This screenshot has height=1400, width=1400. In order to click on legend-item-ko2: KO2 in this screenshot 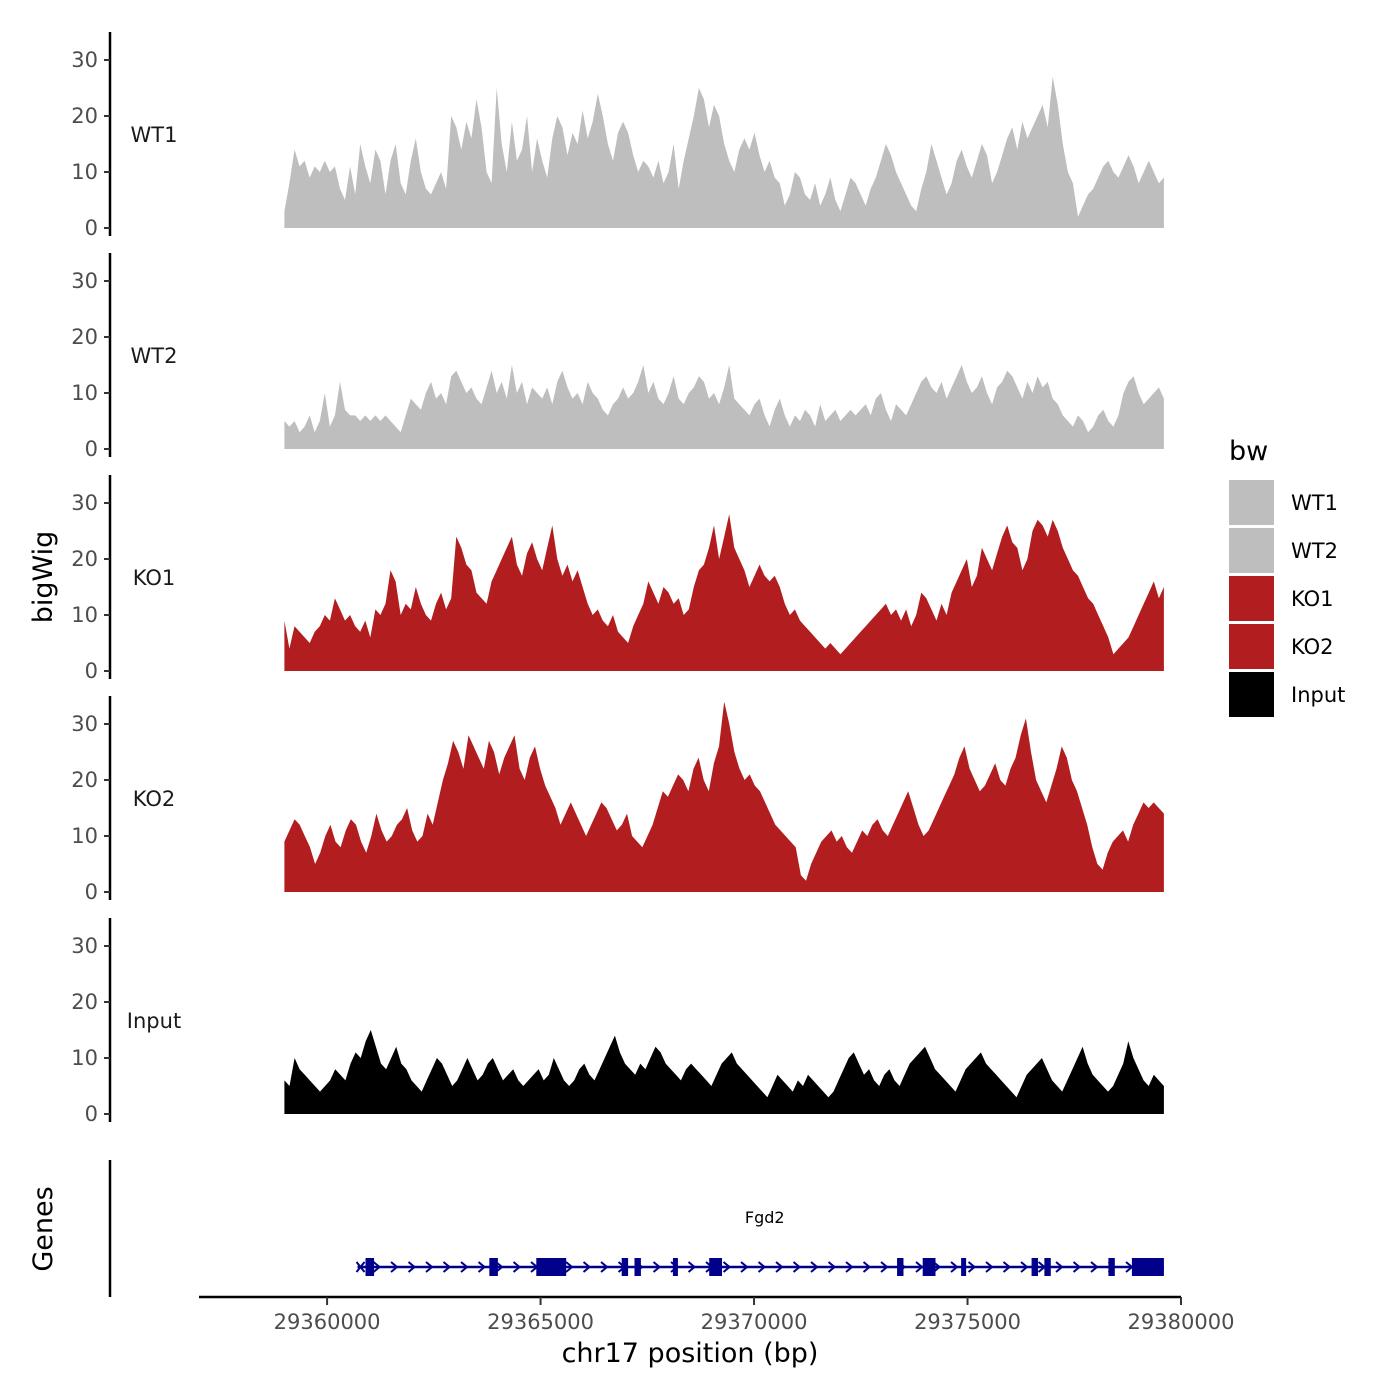, I will do `click(1281, 646)`.